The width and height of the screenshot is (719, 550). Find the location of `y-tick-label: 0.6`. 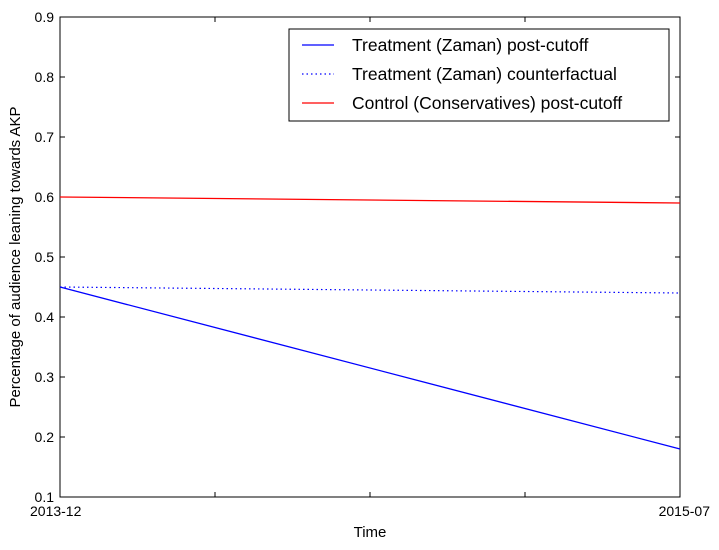

y-tick-label: 0.6 is located at coordinates (45, 197).